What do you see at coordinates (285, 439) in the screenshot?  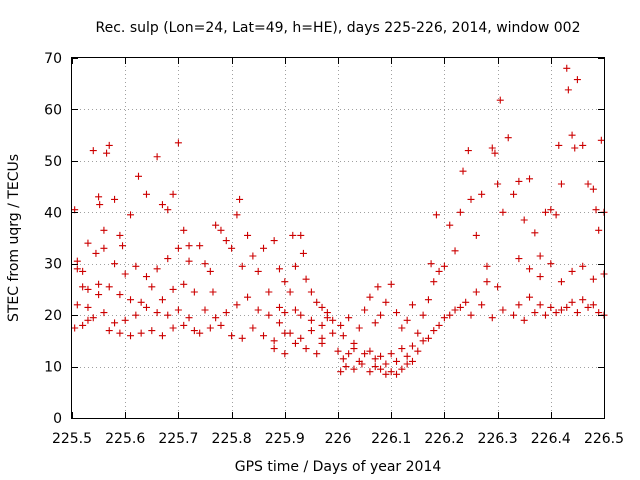 I see `x-tick-label: 225.9` at bounding box center [285, 439].